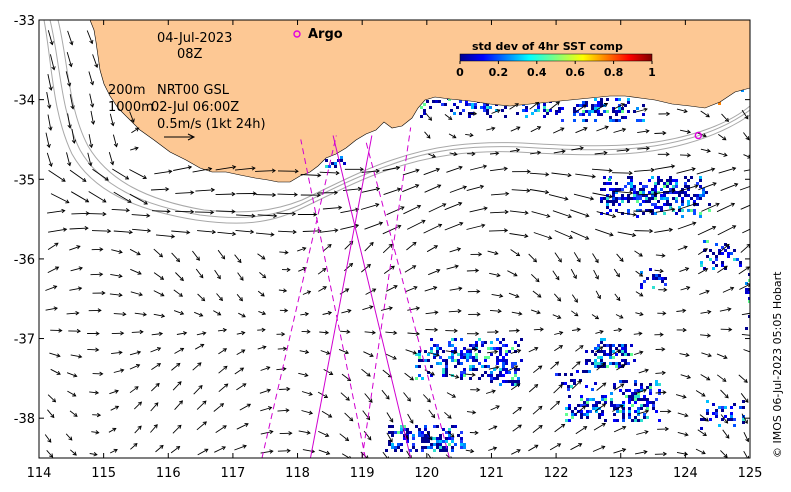 The height and width of the screenshot is (492, 791). I want to click on argo-legend-icon, so click(297, 34).